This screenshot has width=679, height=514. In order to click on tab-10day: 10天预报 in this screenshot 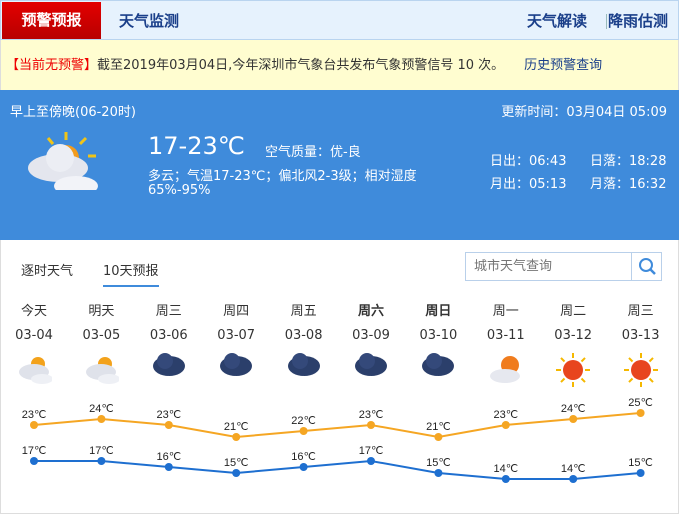, I will do `click(131, 273)`.